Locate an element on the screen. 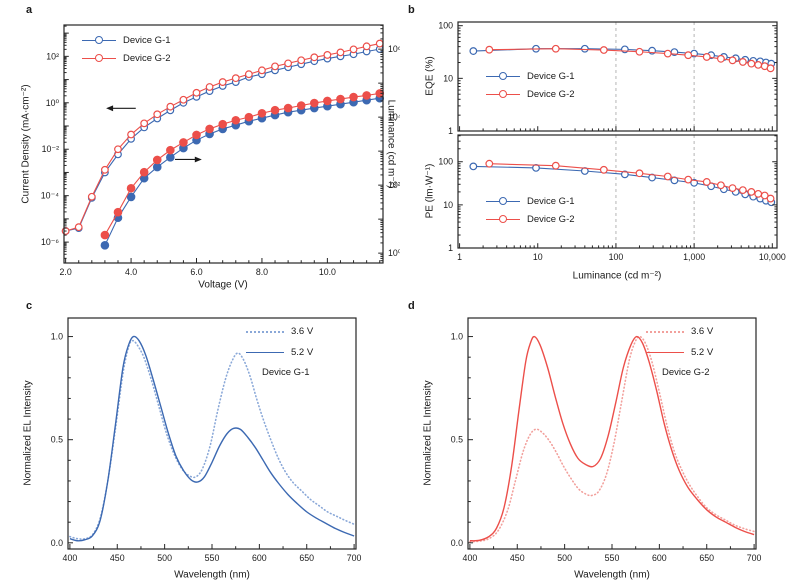 The width and height of the screenshot is (800, 588). axis-pointer-arrow-right is located at coordinates (188, 159).